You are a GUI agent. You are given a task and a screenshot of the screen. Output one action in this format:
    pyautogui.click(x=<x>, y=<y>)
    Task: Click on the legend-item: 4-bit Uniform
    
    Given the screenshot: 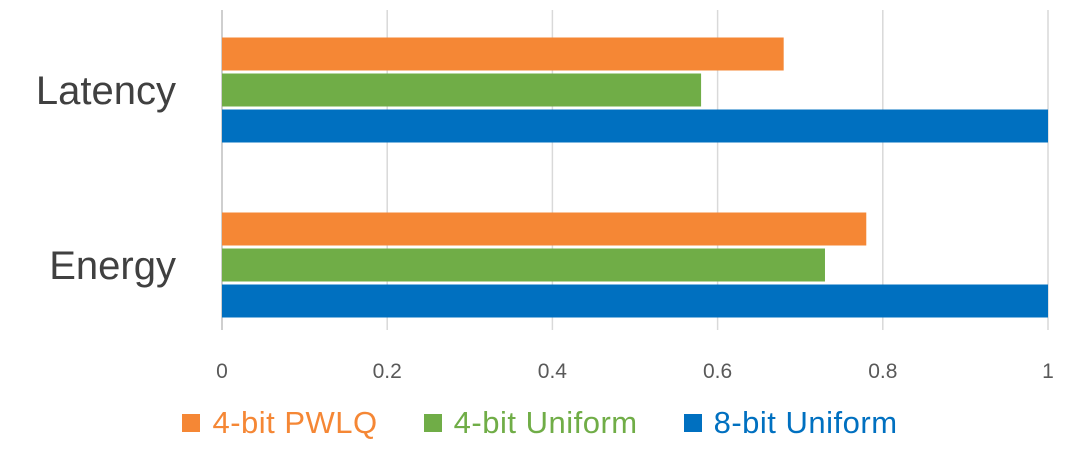 What is the action you would take?
    pyautogui.click(x=530, y=423)
    